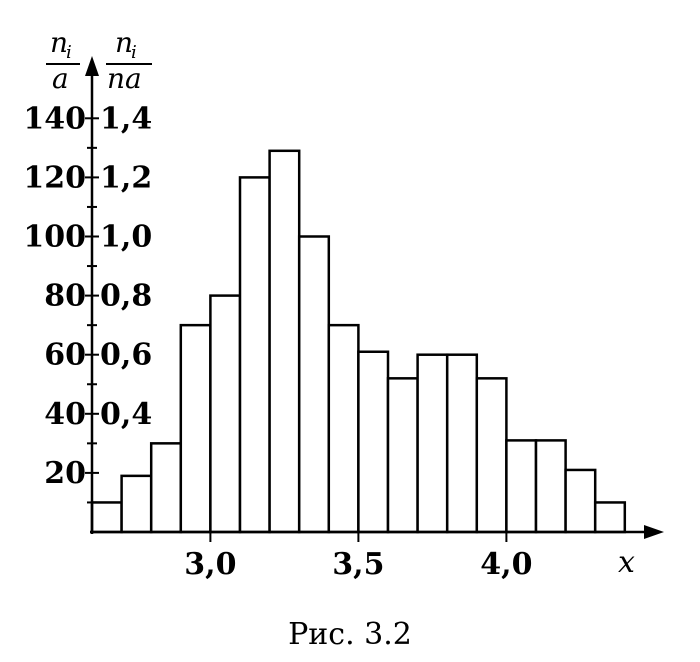 Image resolution: width=700 pixels, height=662 pixels. I want to click on x-axis-label: x, so click(626, 562).